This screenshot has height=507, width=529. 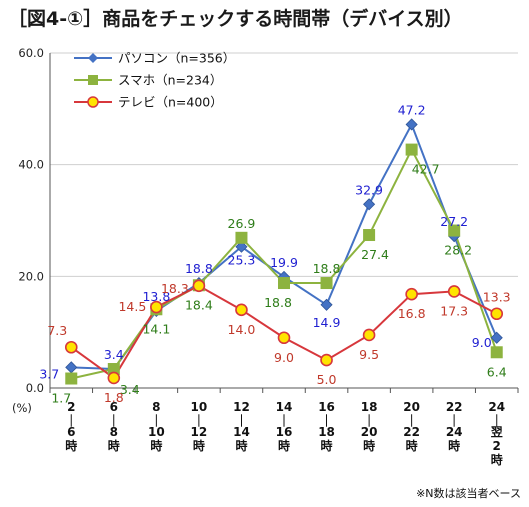 What do you see at coordinates (375, 254) in the screenshot?
I see `data-label: 27.4` at bounding box center [375, 254].